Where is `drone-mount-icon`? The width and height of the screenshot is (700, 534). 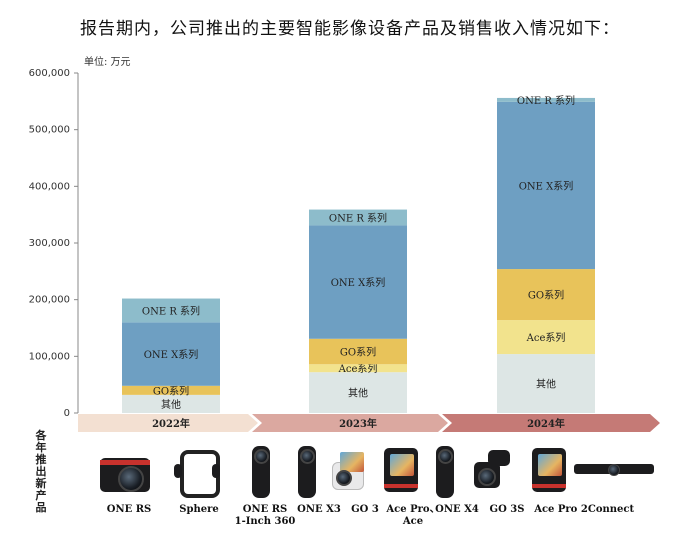
drone-mount-icon is located at coordinates (199, 471).